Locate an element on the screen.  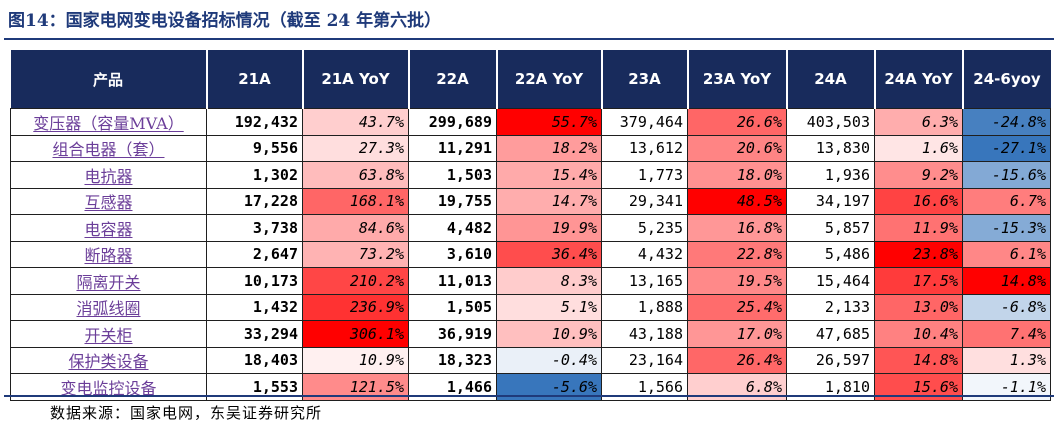
yoy-24-6: 1.3% is located at coordinates (1006, 360).